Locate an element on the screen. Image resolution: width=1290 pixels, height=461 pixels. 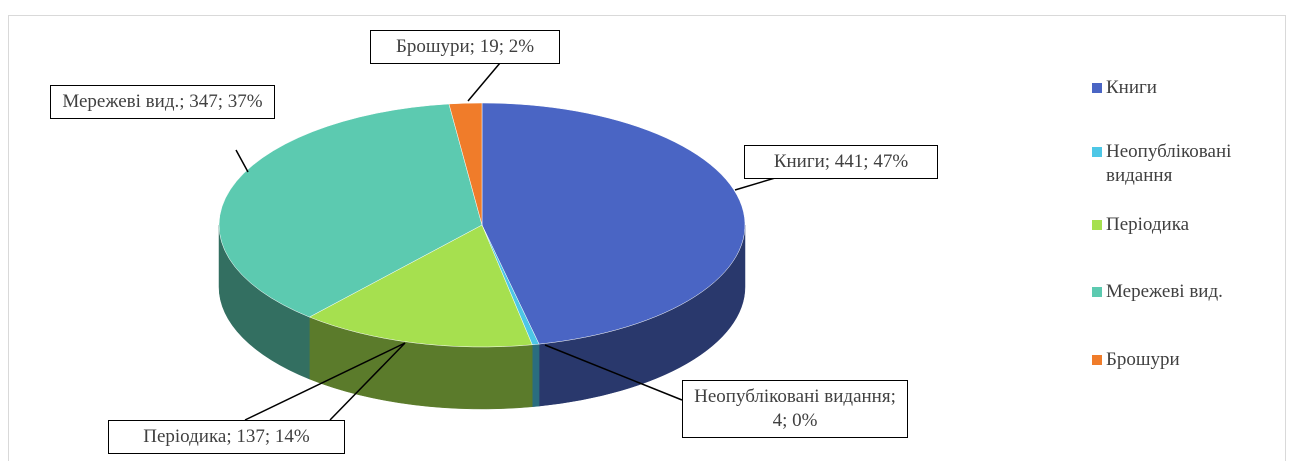
legend-entry: Книги is located at coordinates (1186, 88).